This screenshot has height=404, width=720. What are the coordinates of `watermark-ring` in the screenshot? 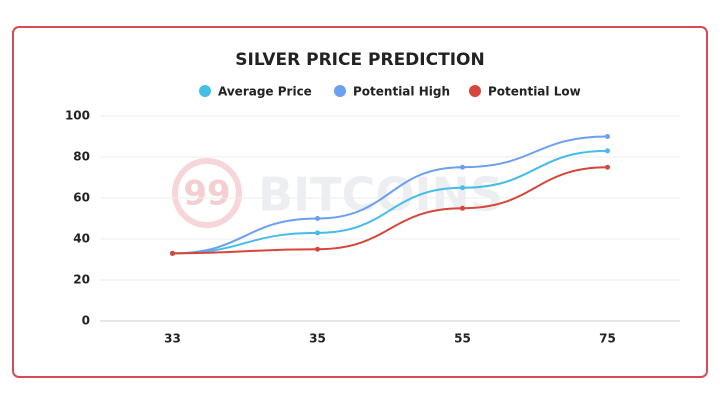 It's located at (207, 193).